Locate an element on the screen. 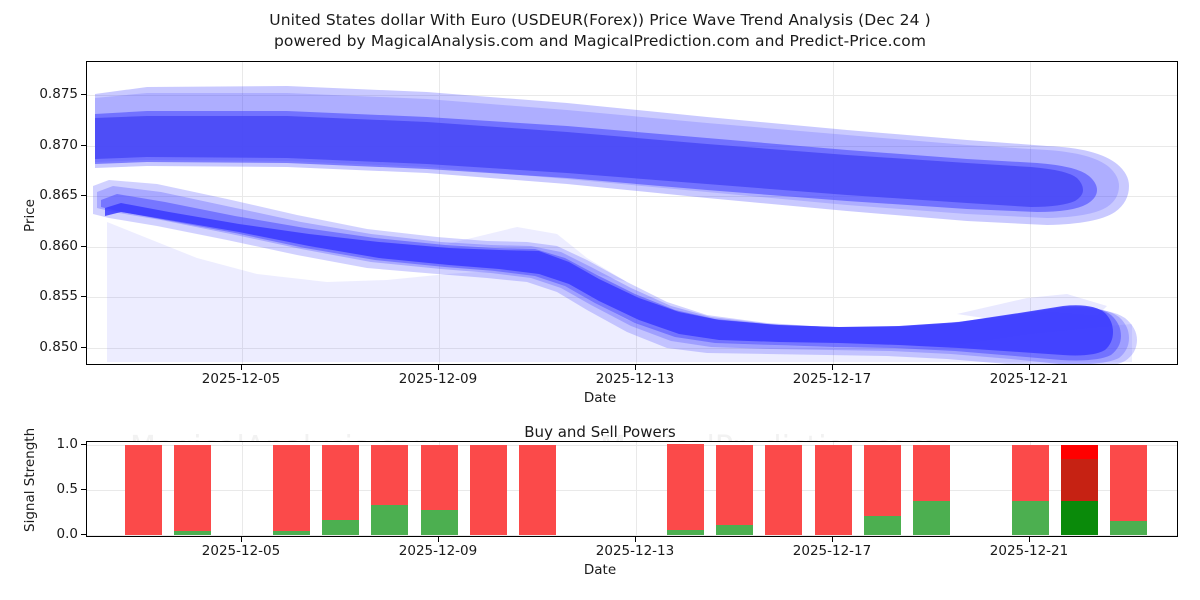 The height and width of the screenshot is (600, 1200). ytick-label-1: 0.870 is located at coordinates (58, 145).